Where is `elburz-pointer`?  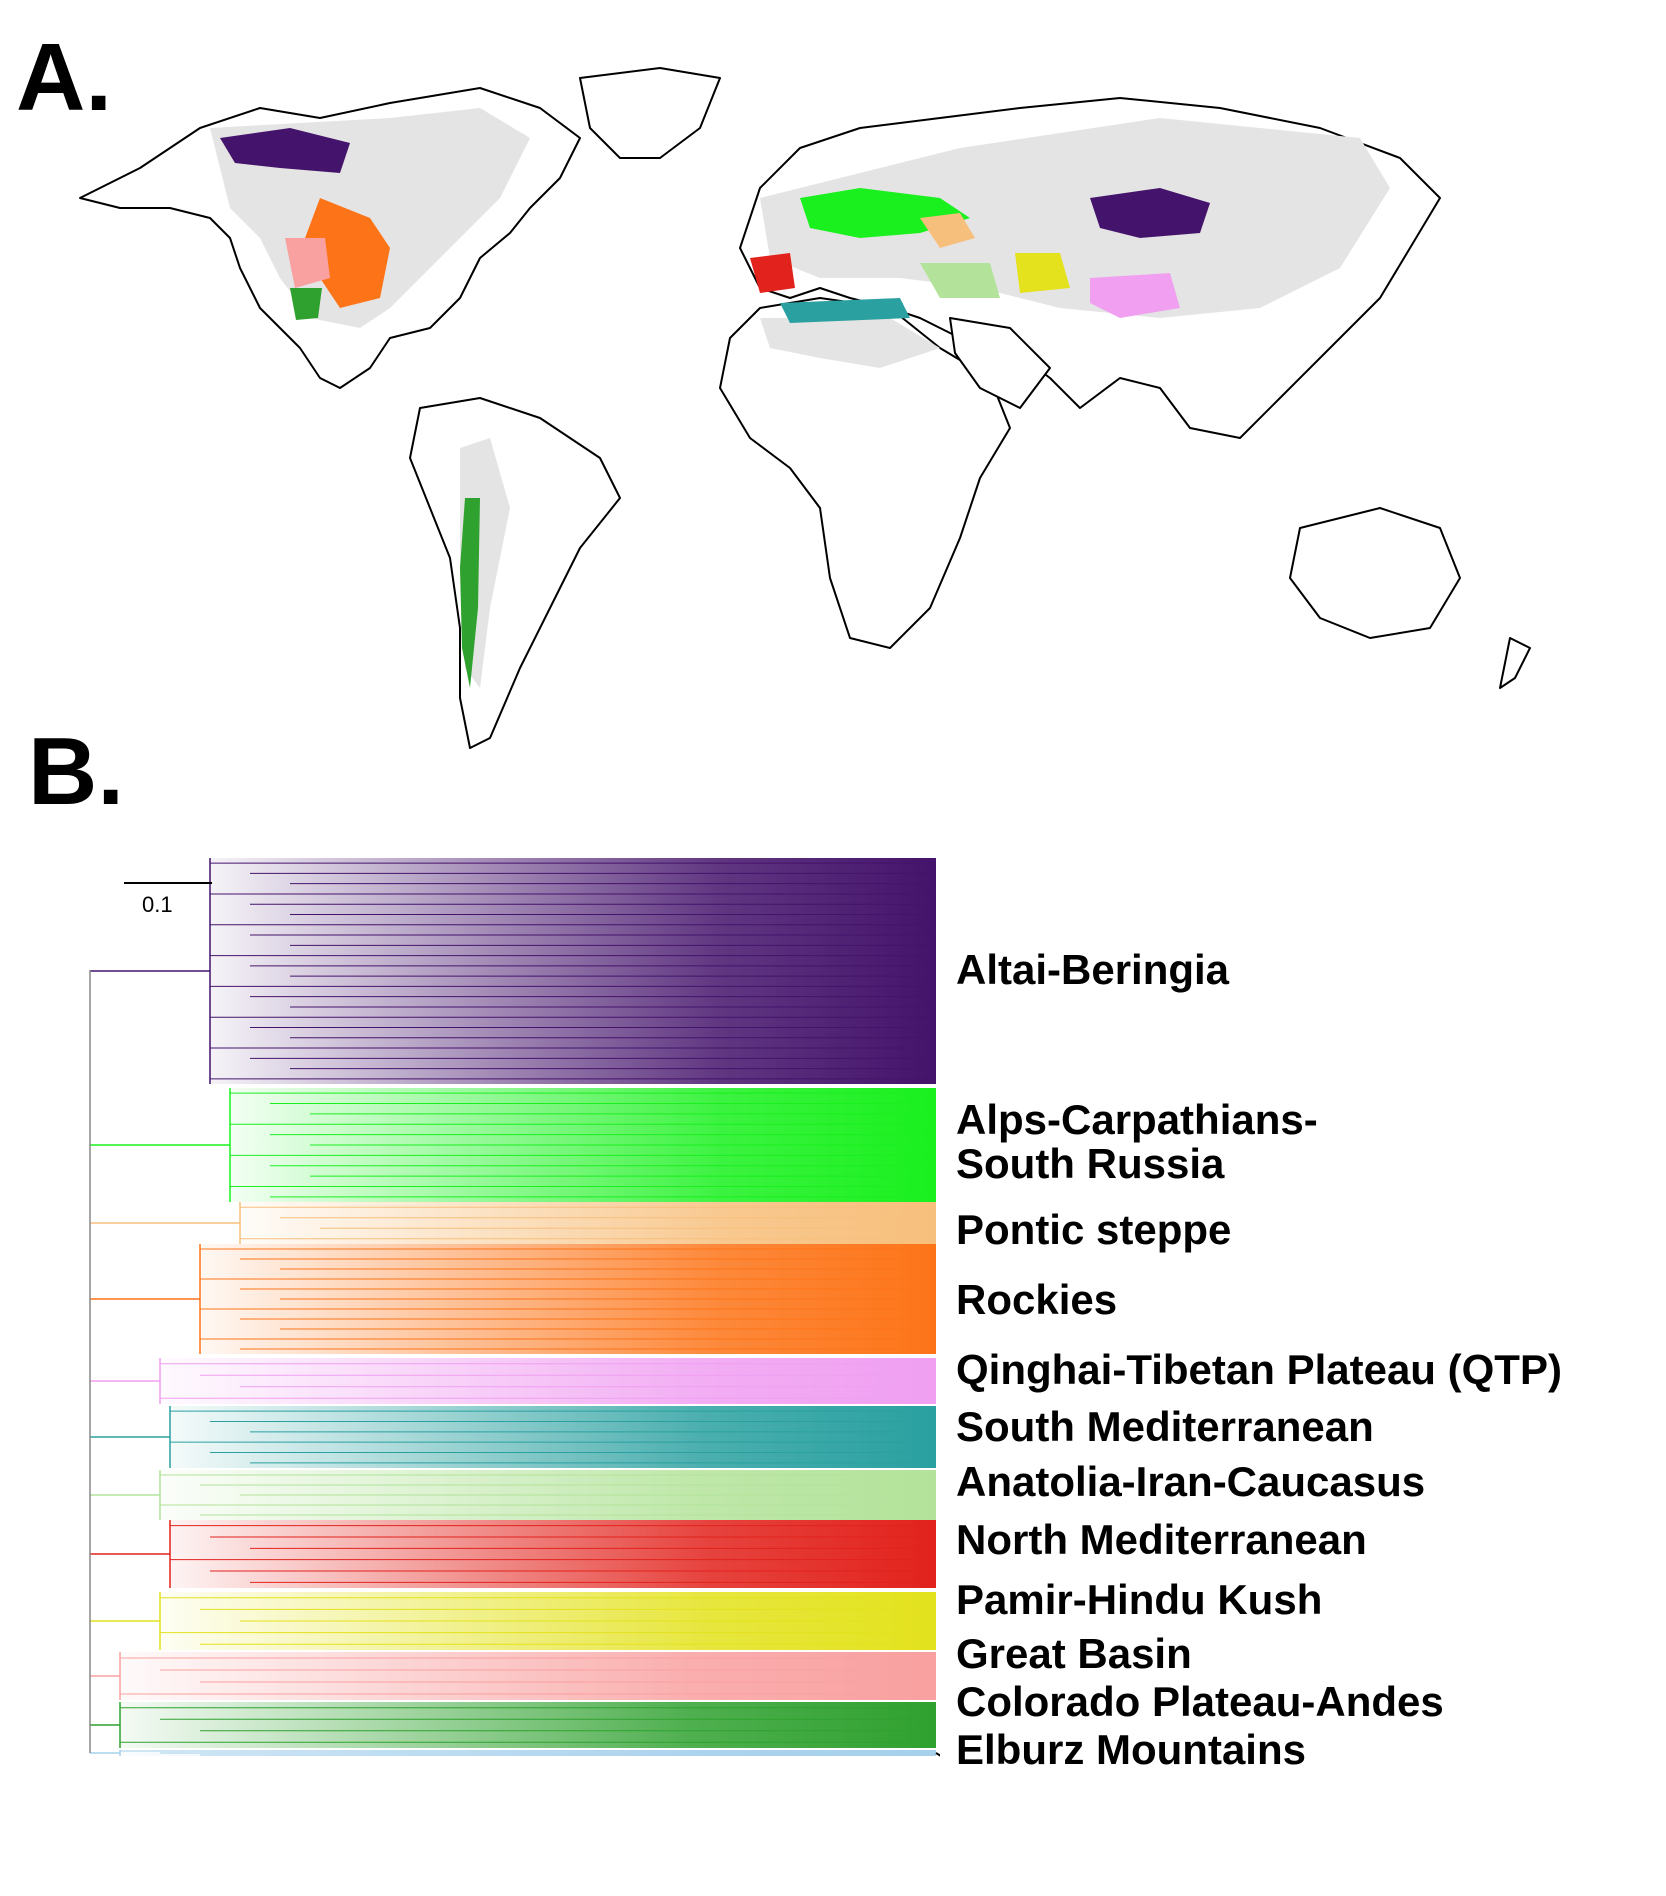
elburz-pointer is located at coordinates (937, 1754).